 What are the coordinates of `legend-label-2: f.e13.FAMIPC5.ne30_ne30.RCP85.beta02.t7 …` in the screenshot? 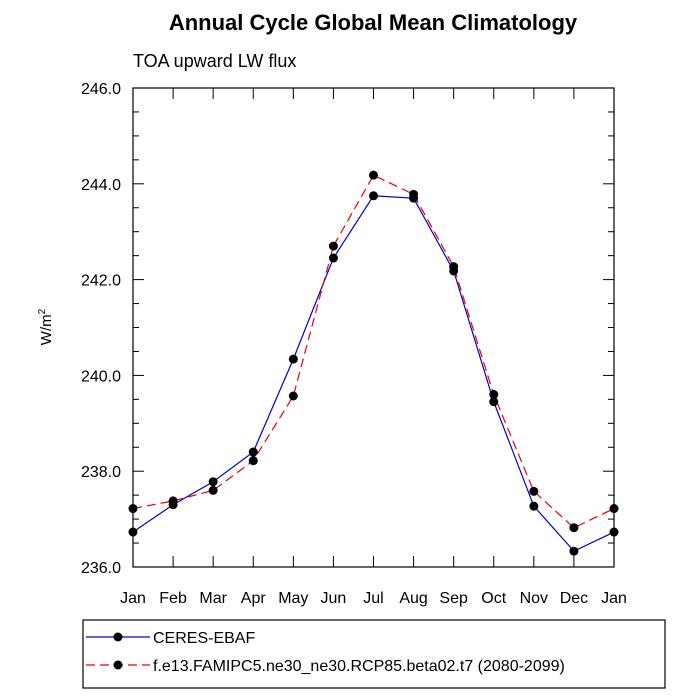 It's located at (359, 666).